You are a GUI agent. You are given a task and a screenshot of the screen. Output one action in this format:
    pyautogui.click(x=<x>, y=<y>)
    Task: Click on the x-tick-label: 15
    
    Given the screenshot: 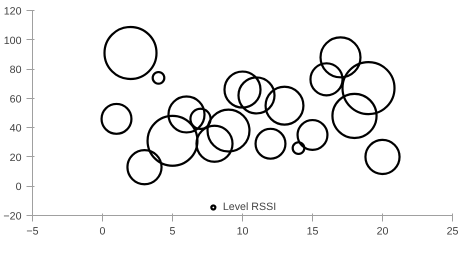 What is the action you would take?
    pyautogui.click(x=312, y=232)
    